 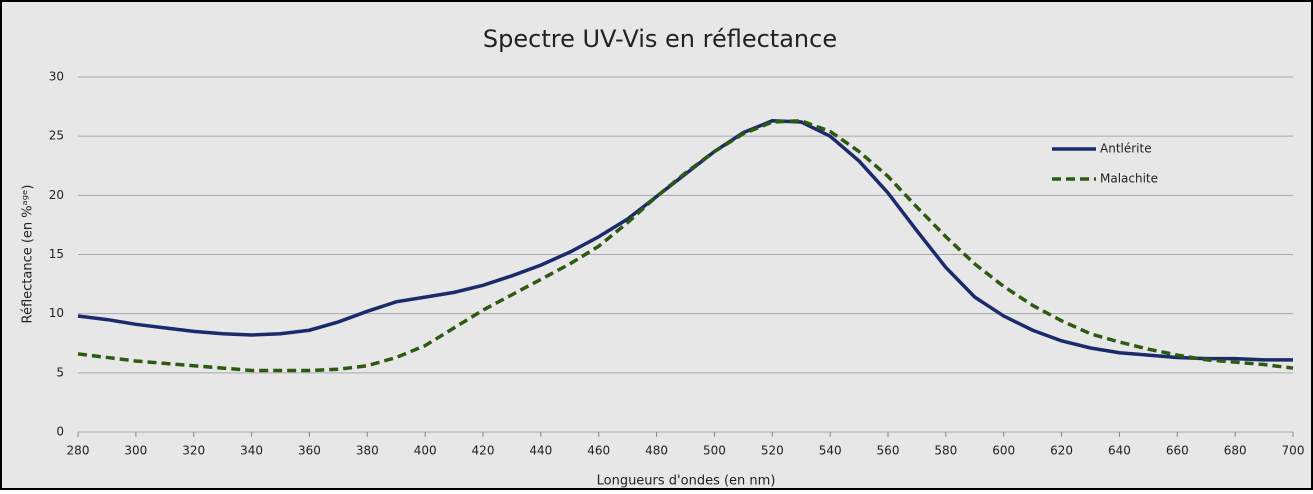 What do you see at coordinates (367, 451) in the screenshot?
I see `x-tick-label: 380` at bounding box center [367, 451].